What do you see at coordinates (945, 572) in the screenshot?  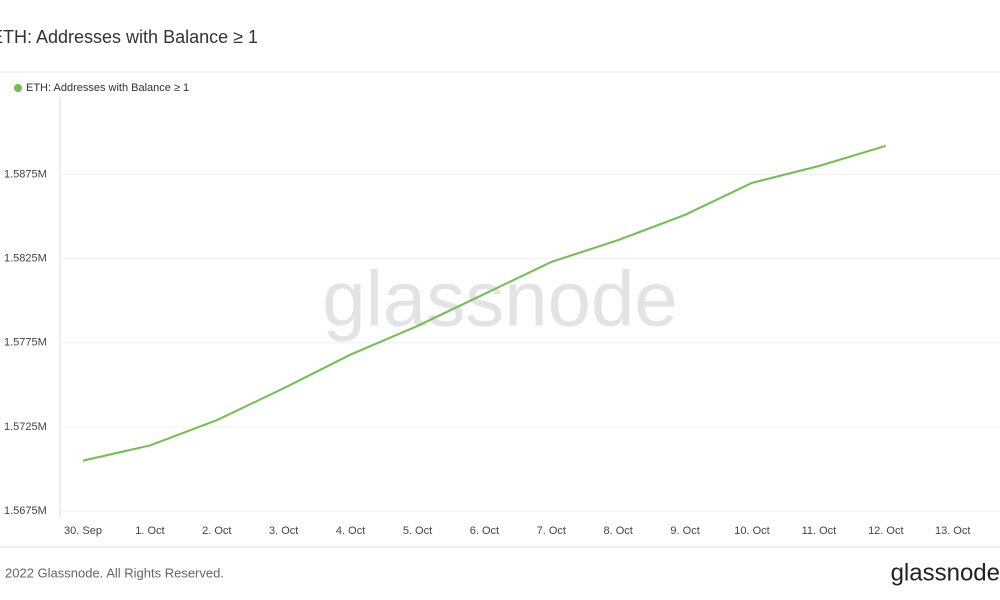 I see `brand-logo: glassnode` at bounding box center [945, 572].